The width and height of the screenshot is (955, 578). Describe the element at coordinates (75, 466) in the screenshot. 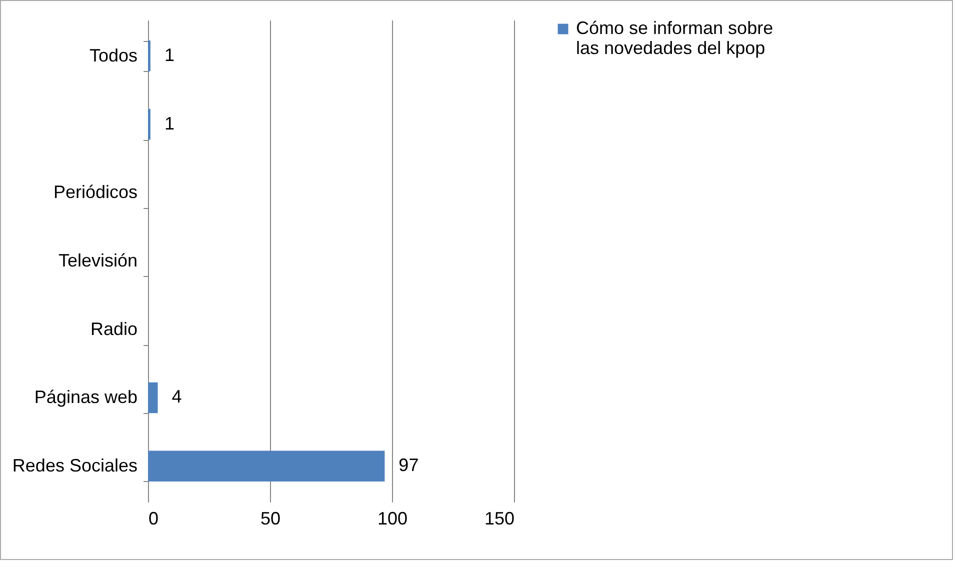

I see `y-tick-label: Redes Sociales` at that location.